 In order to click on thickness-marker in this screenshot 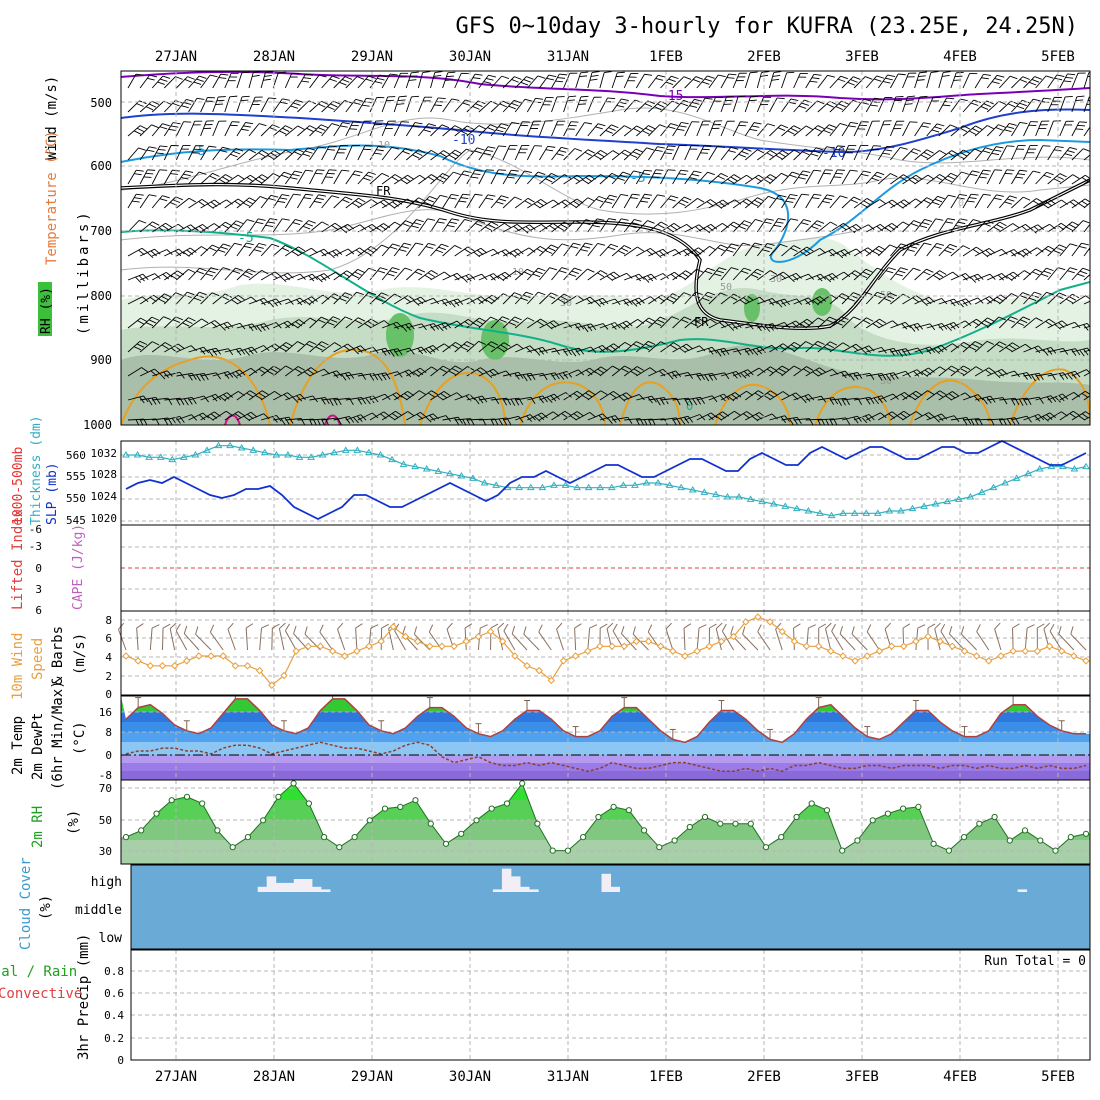, I will do `click(1051, 466)`.